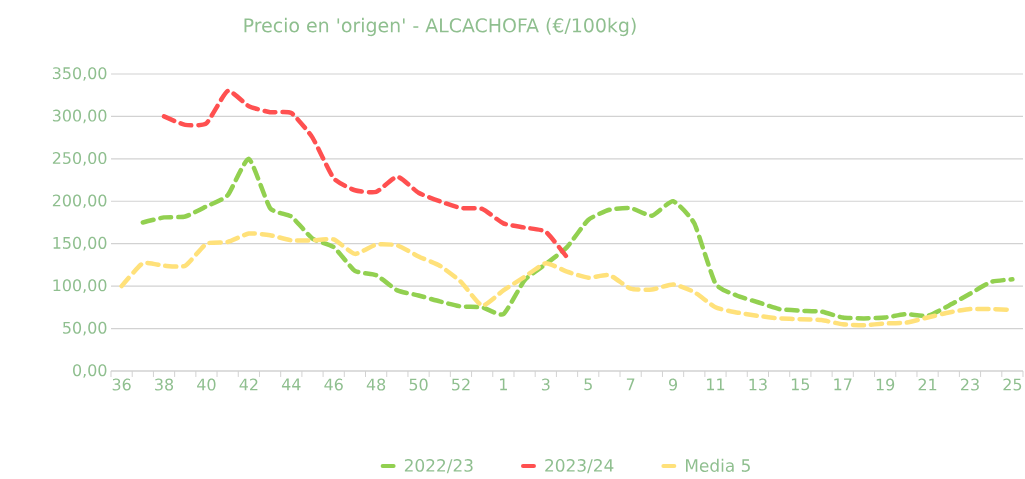 The height and width of the screenshot is (479, 1025). Describe the element at coordinates (885, 384) in the screenshot. I see `x-tick-label: 19` at that location.